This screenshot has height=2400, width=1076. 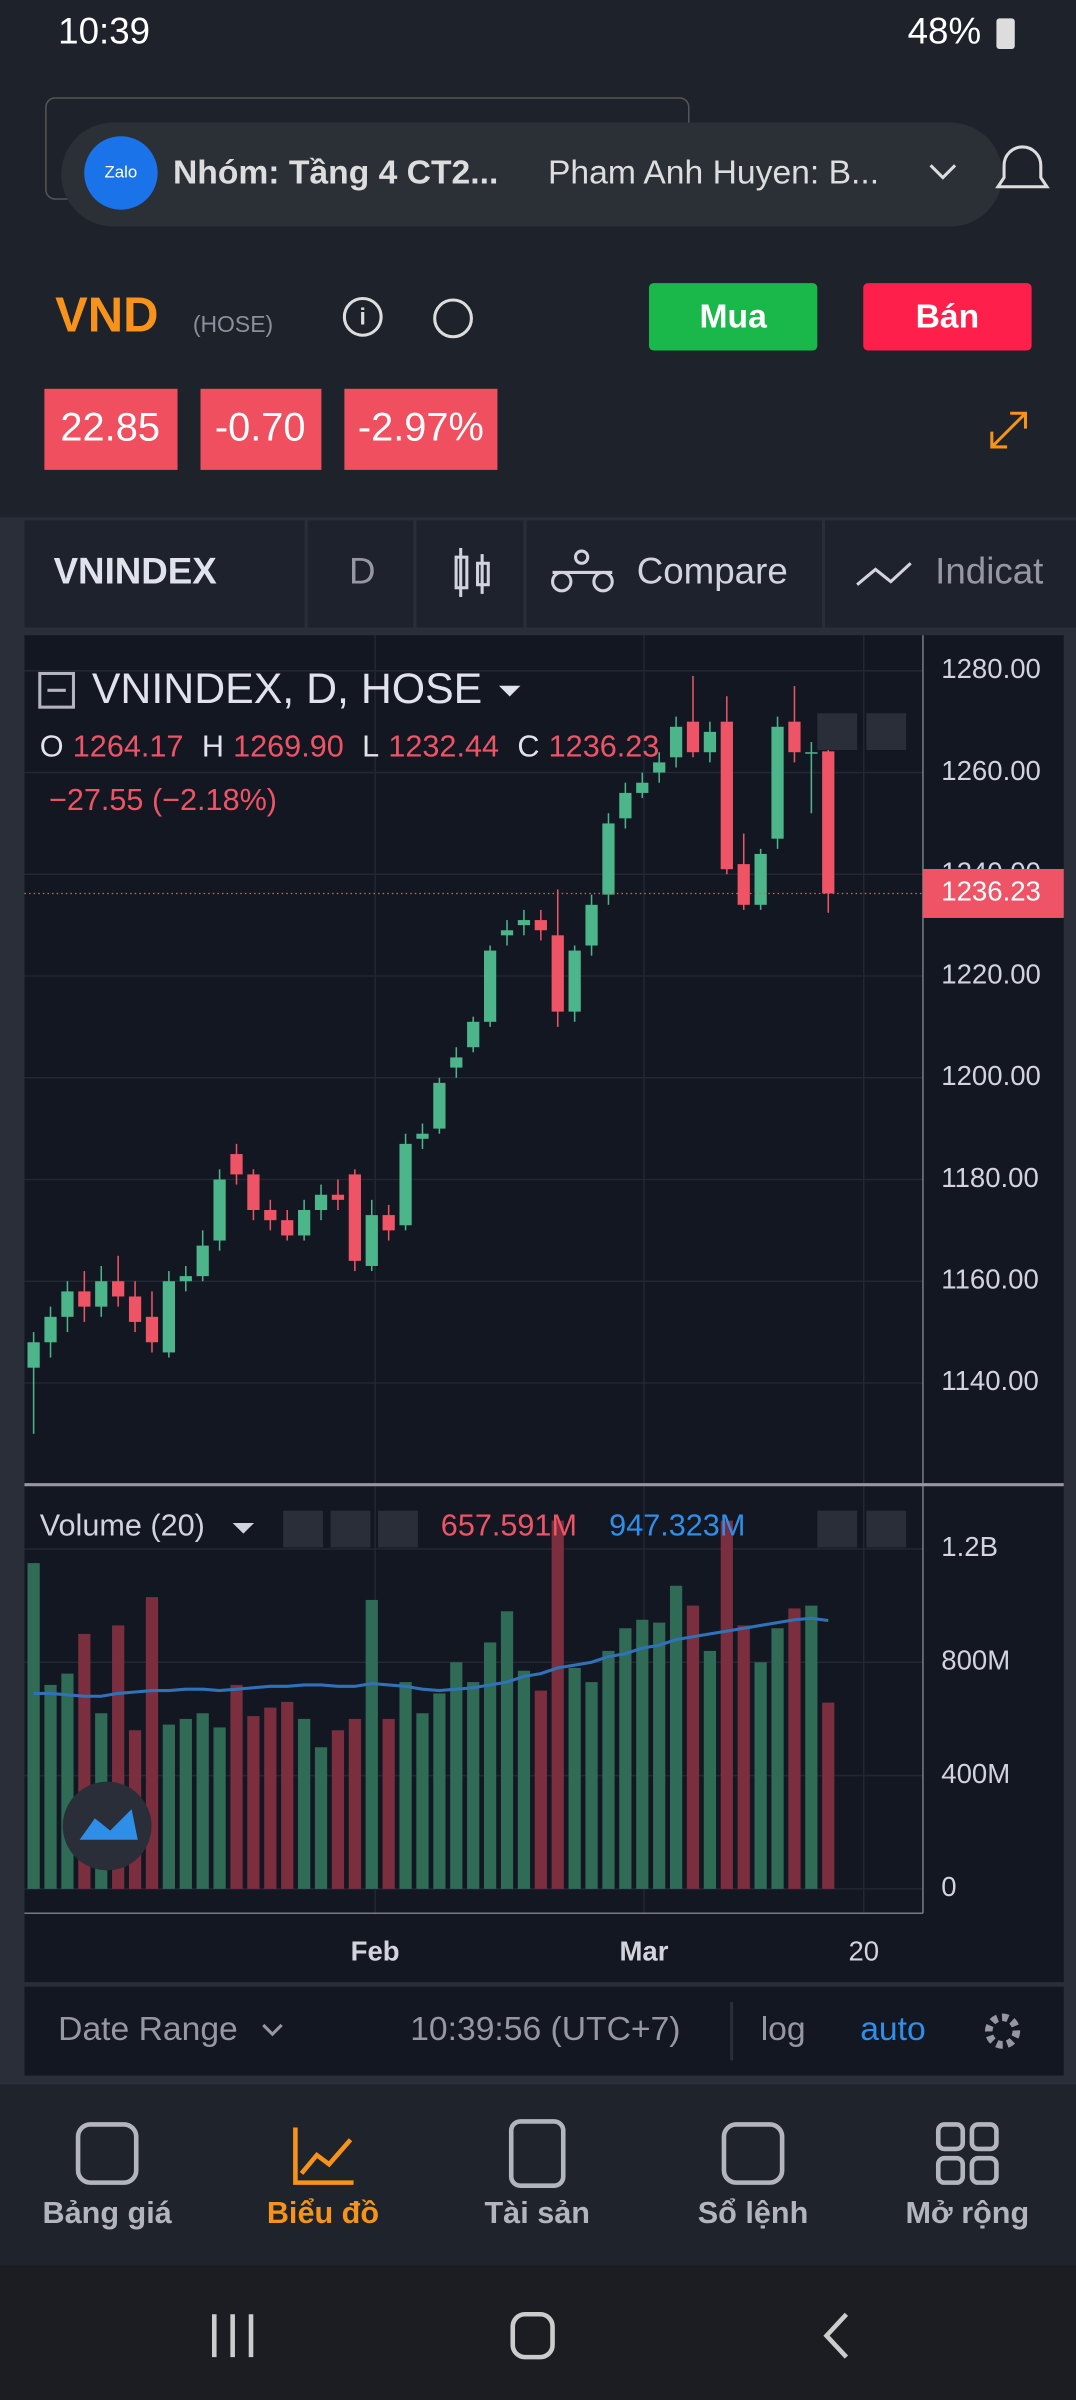 What do you see at coordinates (106, 315) in the screenshot?
I see `symbol: VND` at bounding box center [106, 315].